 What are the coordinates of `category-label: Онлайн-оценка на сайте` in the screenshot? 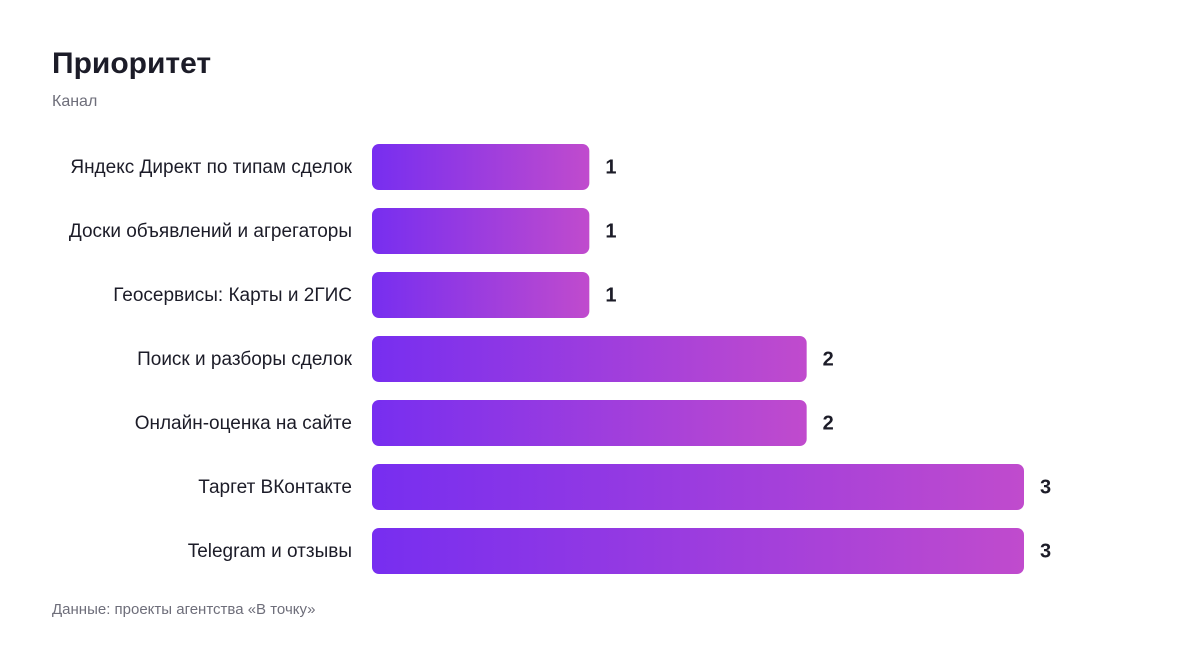 It's located at (243, 423).